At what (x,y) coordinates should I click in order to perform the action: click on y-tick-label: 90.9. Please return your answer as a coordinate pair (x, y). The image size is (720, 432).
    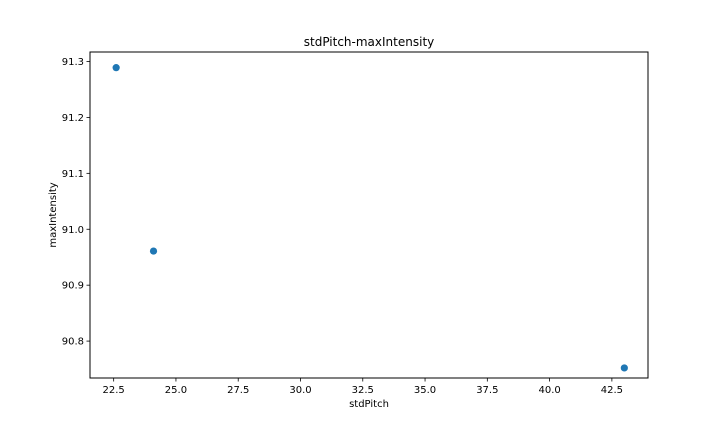
    Looking at the image, I should click on (73, 286).